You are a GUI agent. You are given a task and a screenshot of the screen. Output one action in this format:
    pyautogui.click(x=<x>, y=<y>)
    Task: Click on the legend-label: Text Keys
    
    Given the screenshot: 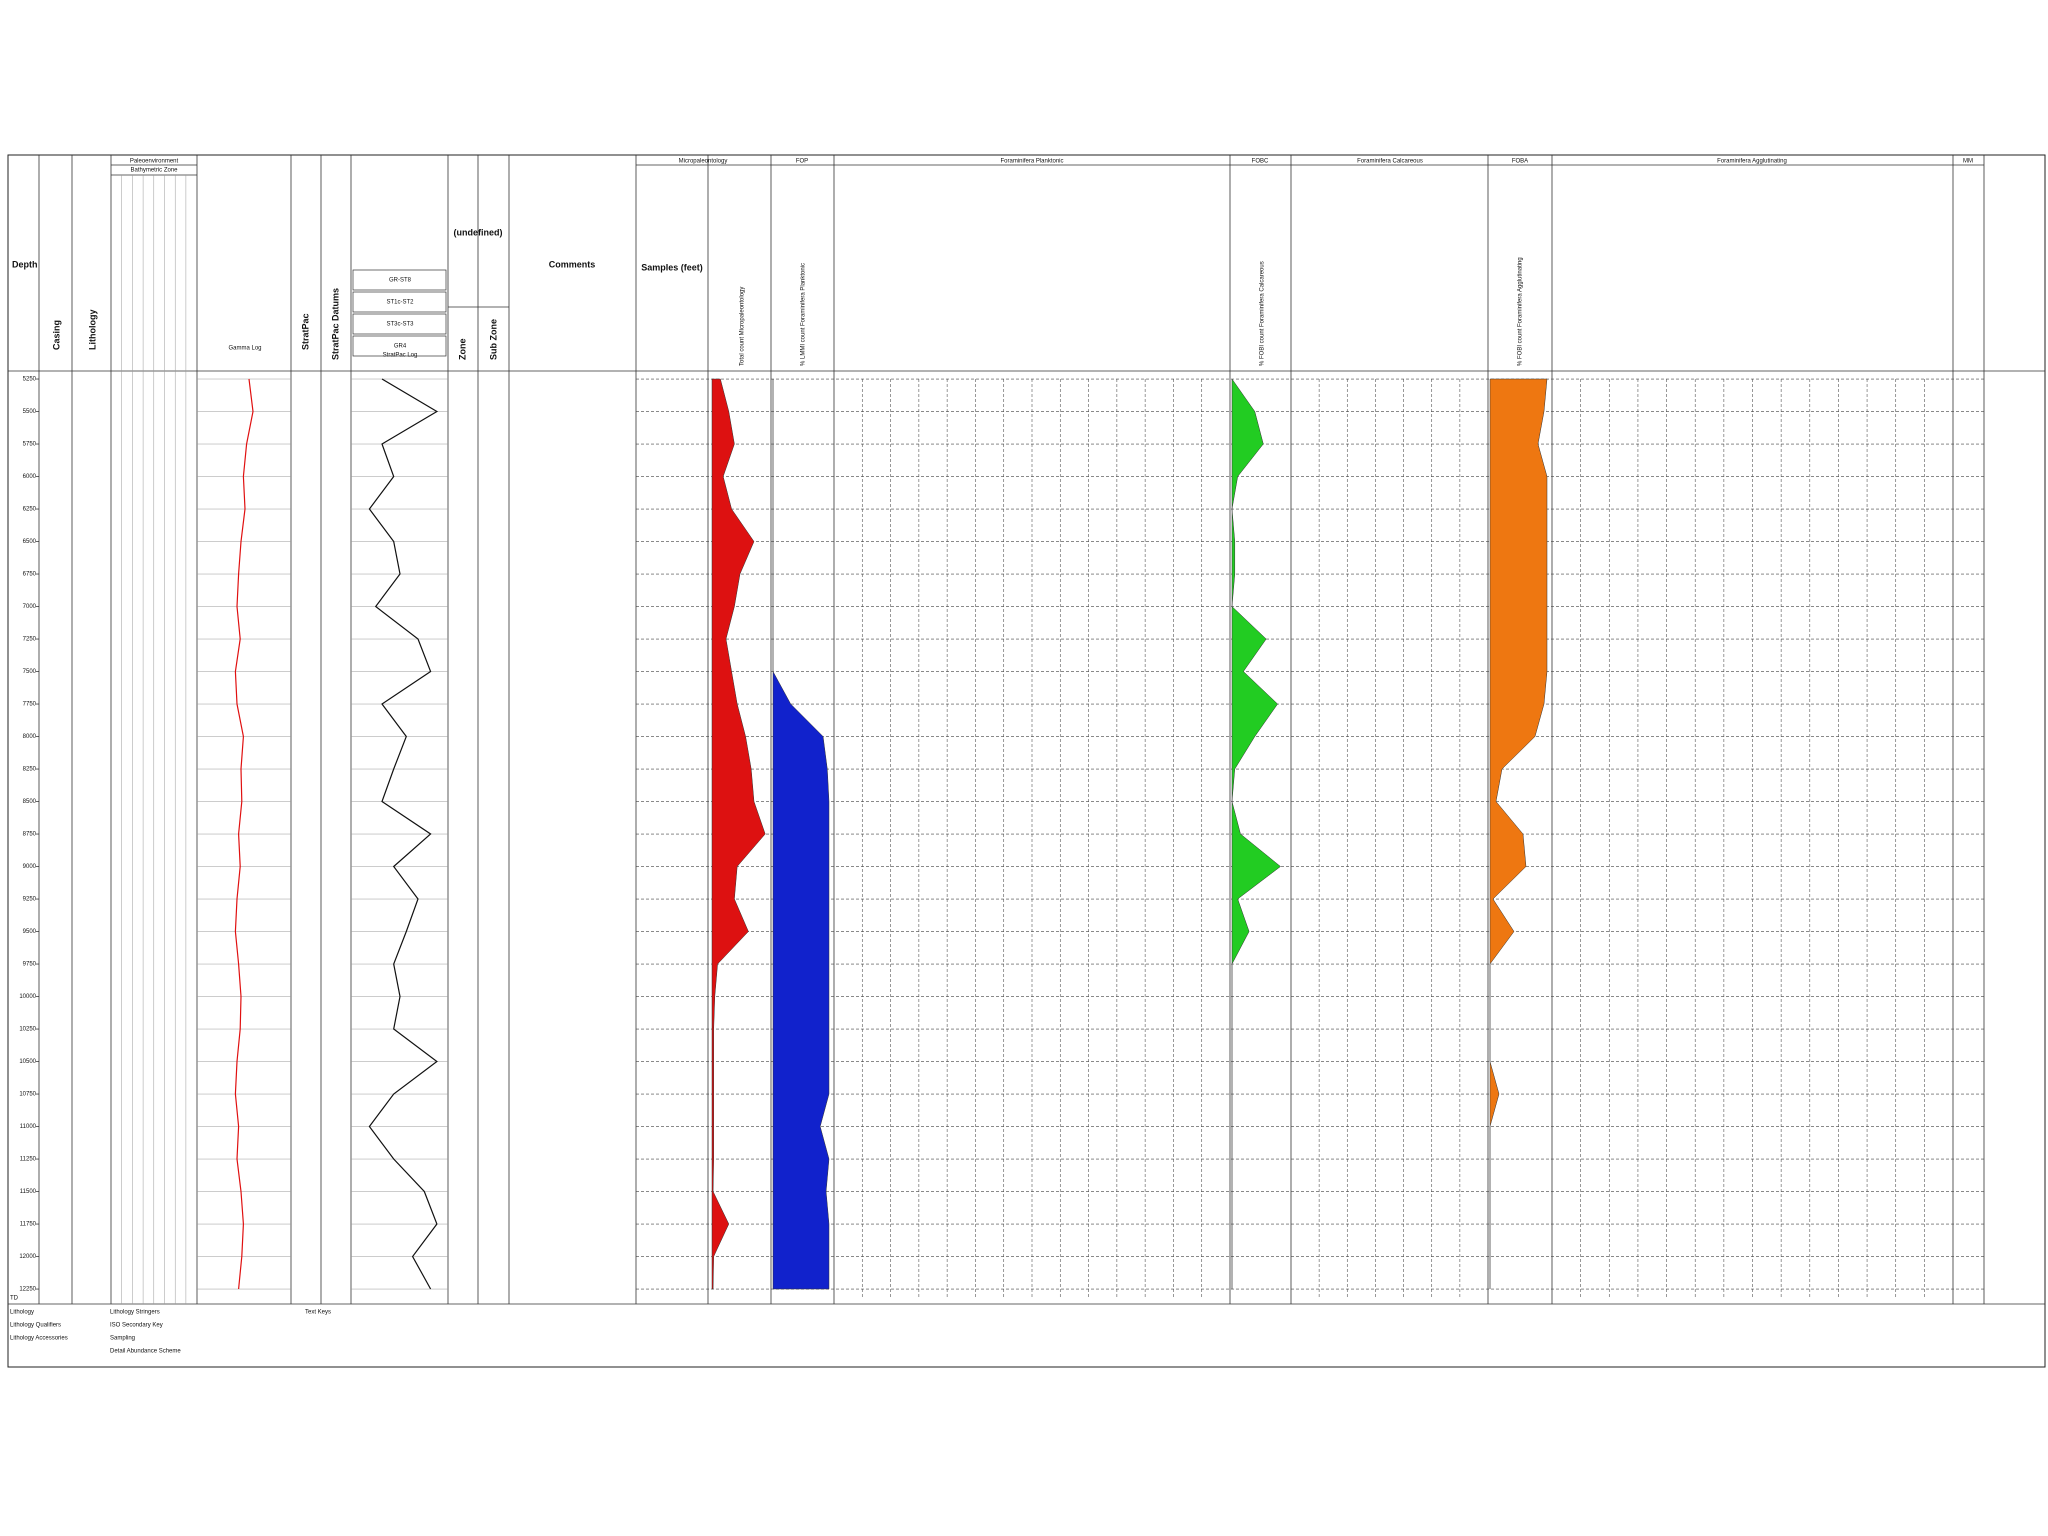 What is the action you would take?
    pyautogui.click(x=318, y=1313)
    